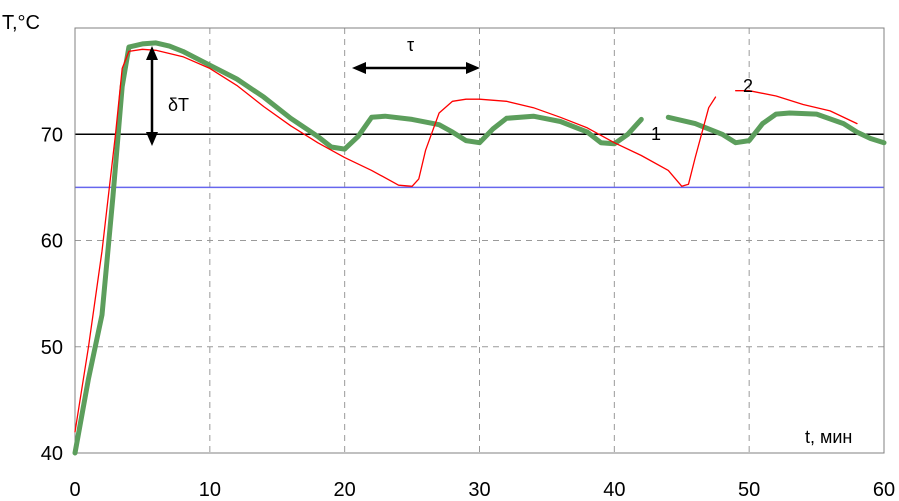 This screenshot has height=501, width=899. I want to click on tau-arrow-head-left, so click(359, 68).